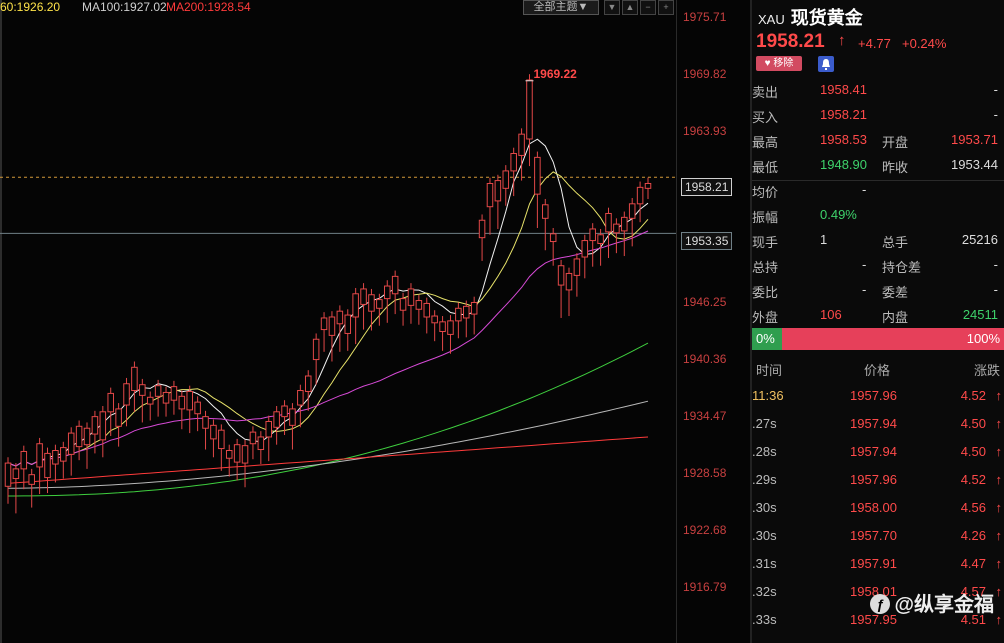 The image size is (1004, 643). What do you see at coordinates (765, 217) in the screenshot?
I see `quote-label: 振幅` at bounding box center [765, 217].